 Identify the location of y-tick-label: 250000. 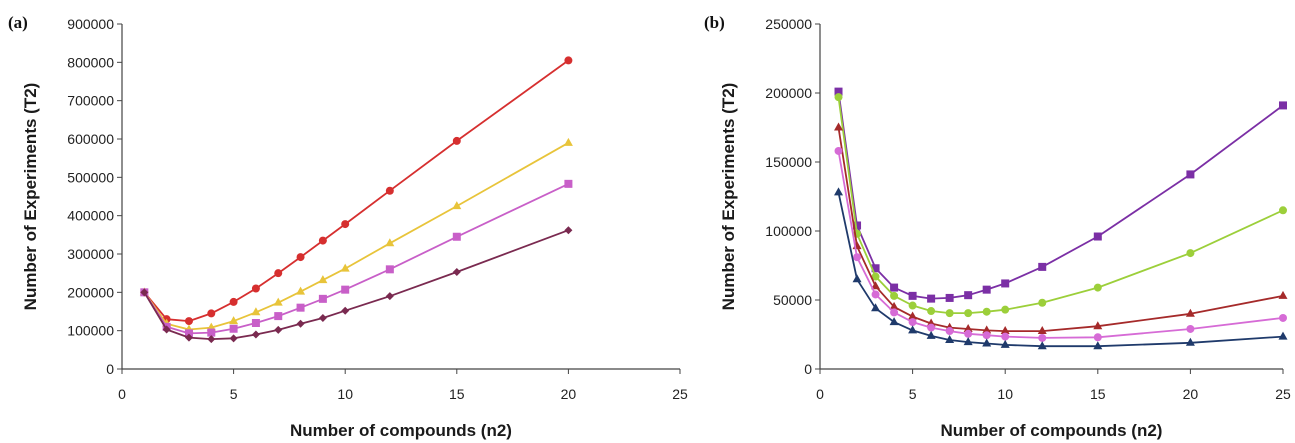
(788, 24).